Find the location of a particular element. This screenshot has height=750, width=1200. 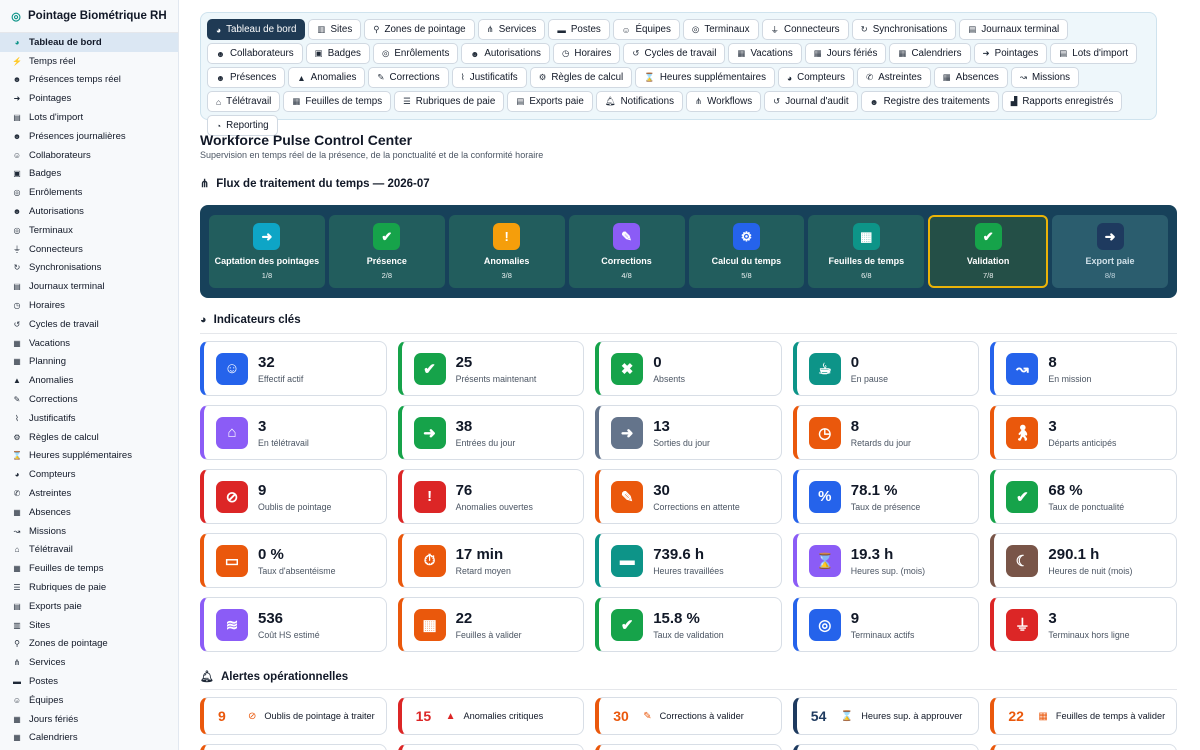

sidebar-item-sites: ▥ Sites is located at coordinates (89, 625).